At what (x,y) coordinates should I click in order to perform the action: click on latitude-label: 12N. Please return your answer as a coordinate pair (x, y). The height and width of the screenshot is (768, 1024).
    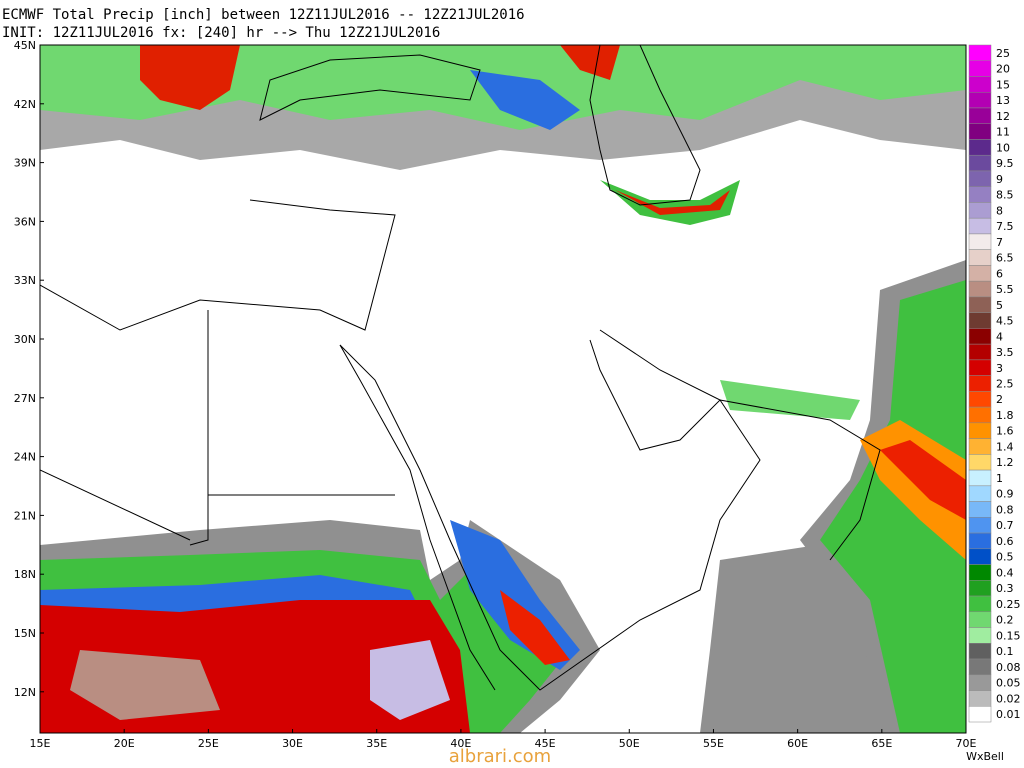
    Looking at the image, I should click on (25, 692).